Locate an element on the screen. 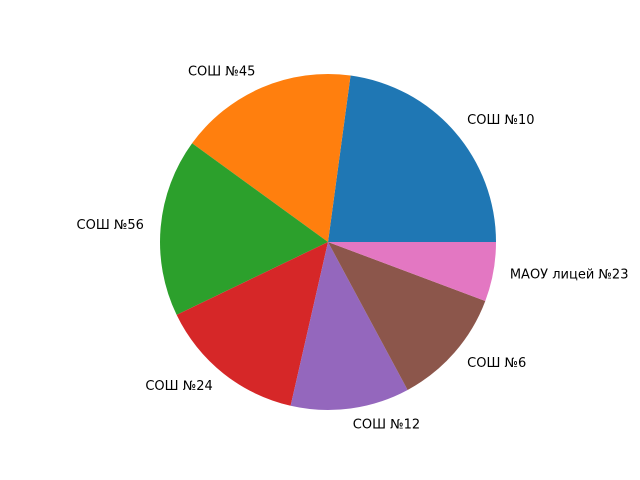  pie-label-5: СОШ №6 is located at coordinates (496, 363).